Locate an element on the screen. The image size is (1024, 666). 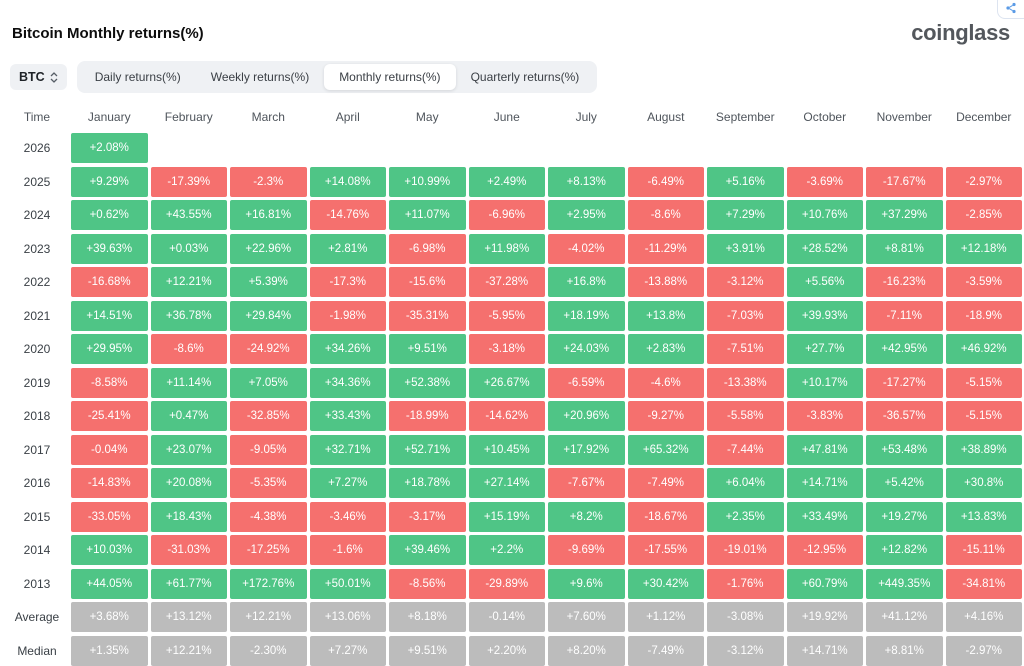
return-cell: +50.01% is located at coordinates (347, 583).